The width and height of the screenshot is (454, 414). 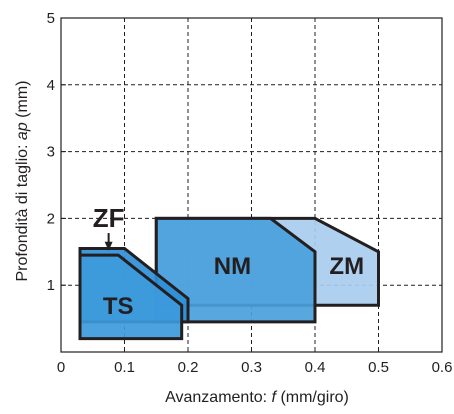 What do you see at coordinates (22, 181) in the screenshot?
I see `y-axis-title: Profondità di taglio: ap (mm)` at bounding box center [22, 181].